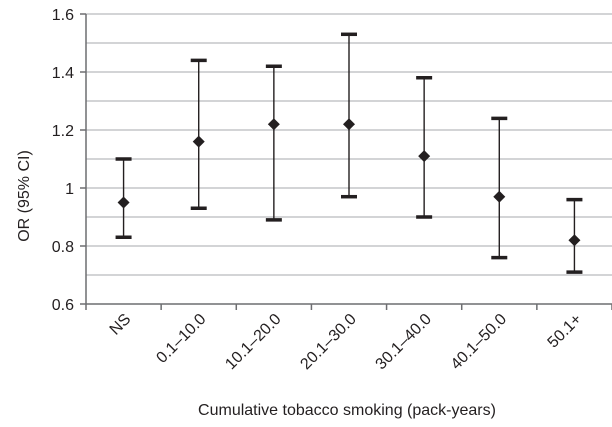 The height and width of the screenshot is (427, 612). What do you see at coordinates (404, 342) in the screenshot?
I see `x-tick-label: 30.1–40.0` at bounding box center [404, 342].